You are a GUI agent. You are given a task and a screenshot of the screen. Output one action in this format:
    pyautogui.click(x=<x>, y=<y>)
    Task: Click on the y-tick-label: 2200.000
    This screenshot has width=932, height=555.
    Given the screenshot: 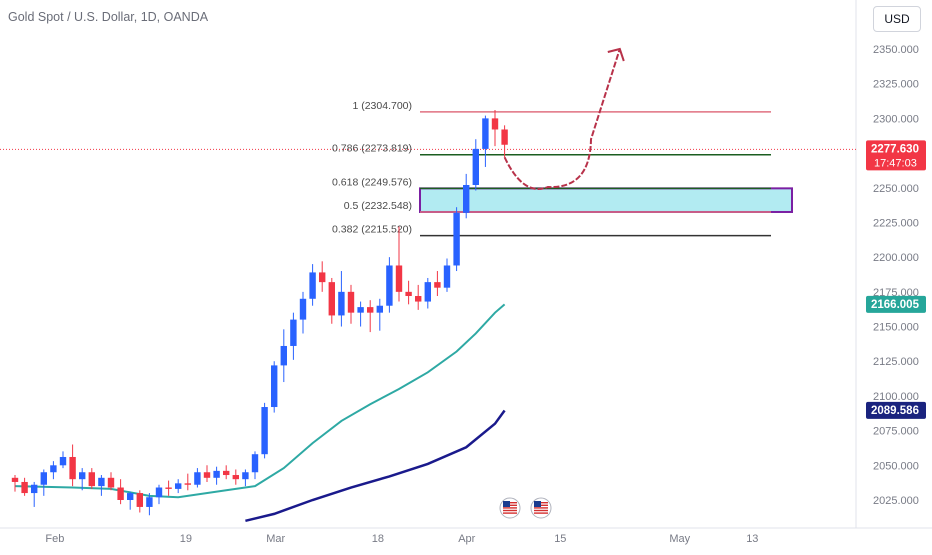 What is the action you would take?
    pyautogui.click(x=896, y=258)
    